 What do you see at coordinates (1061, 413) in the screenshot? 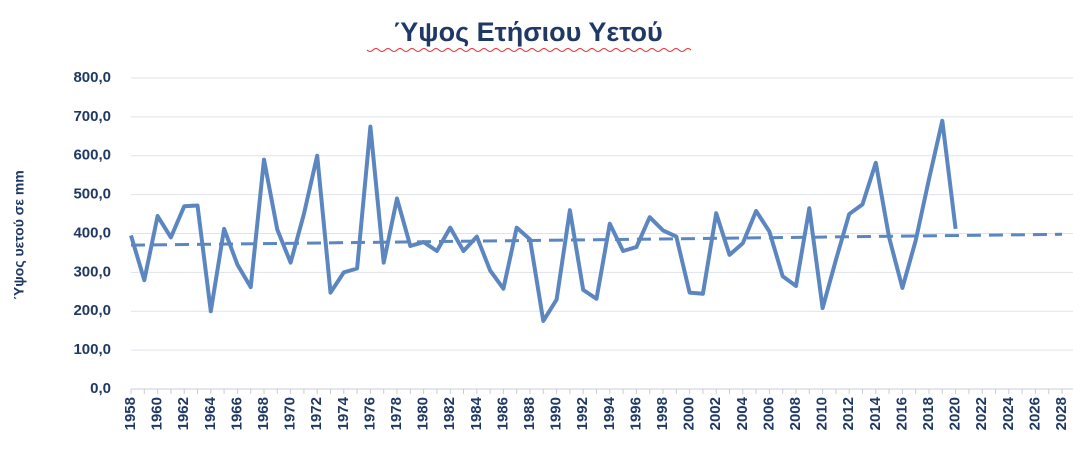
I see `x-tick-label: 2028` at bounding box center [1061, 413].